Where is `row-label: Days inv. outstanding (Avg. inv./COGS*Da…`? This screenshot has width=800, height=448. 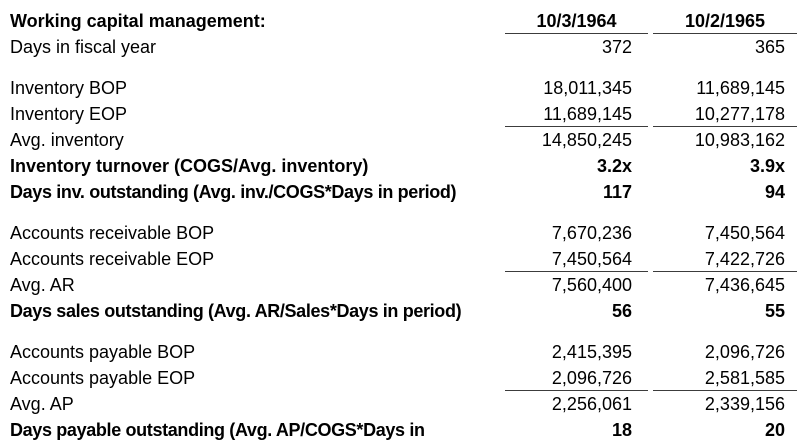 row-label: Days inv. outstanding (Avg. inv./COGS*Da… is located at coordinates (233, 192).